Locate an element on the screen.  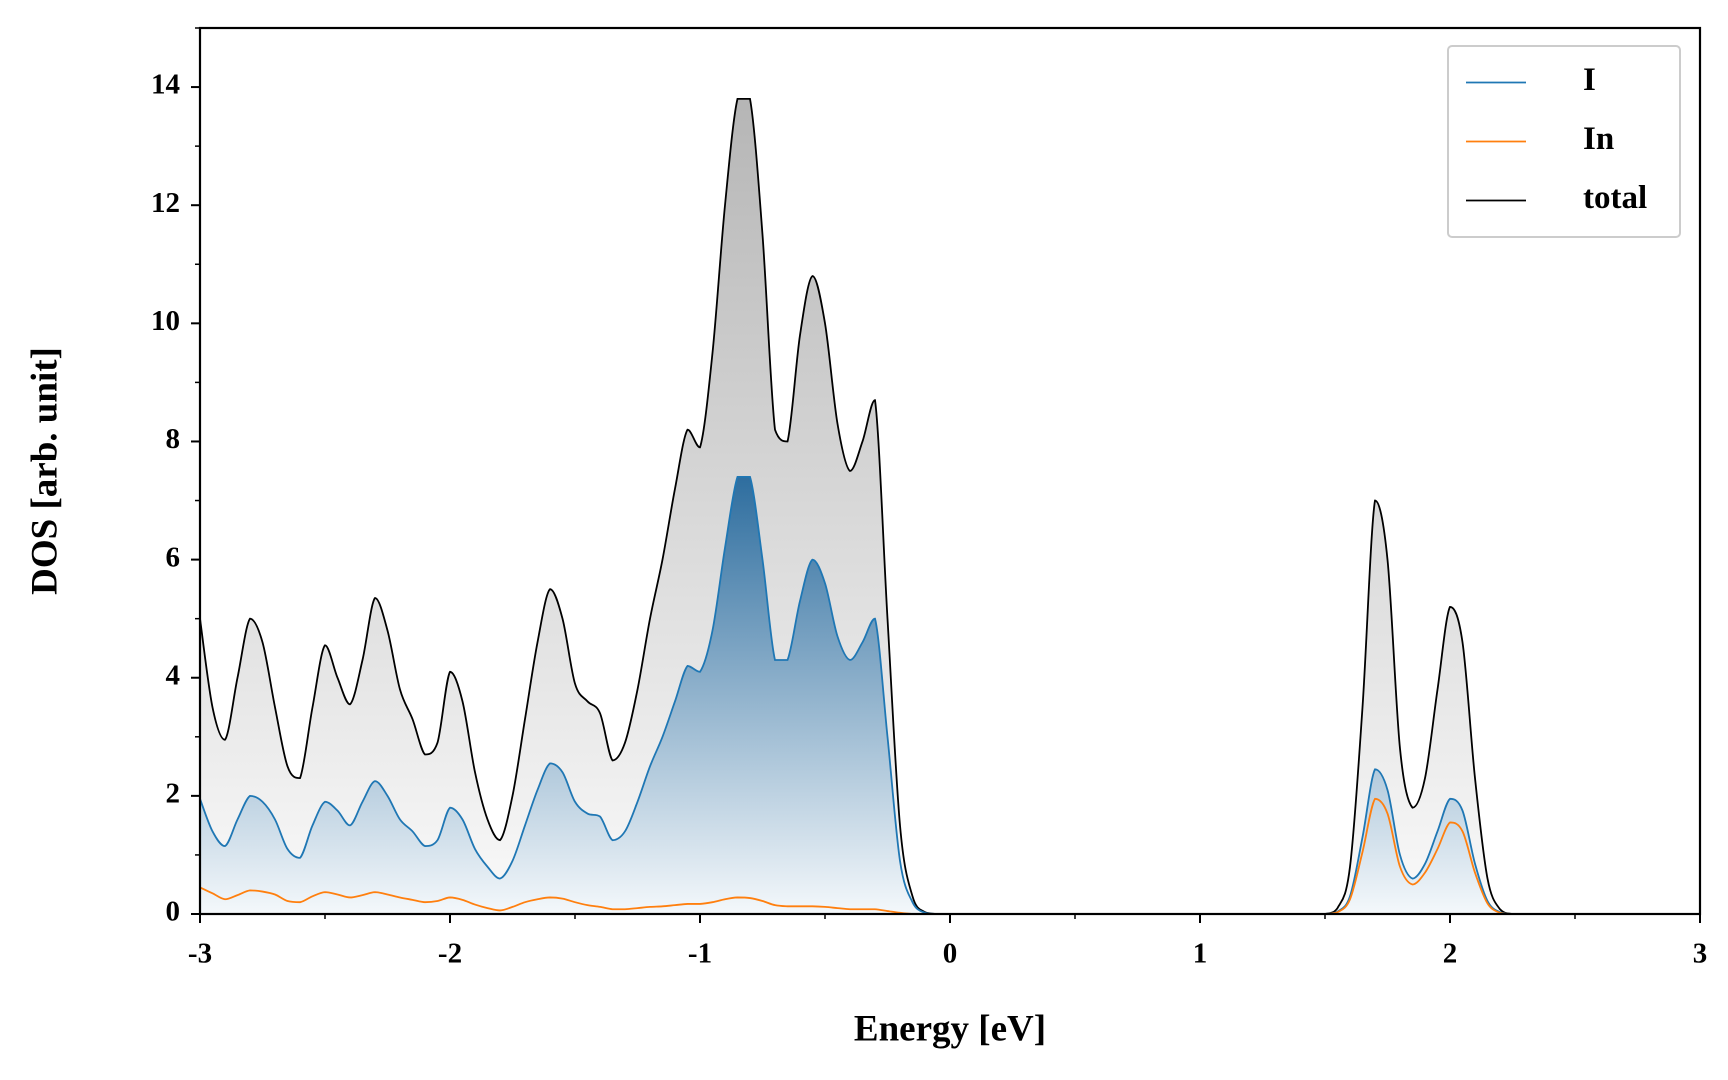
x-tick-label: 1 is located at coordinates (1200, 954).